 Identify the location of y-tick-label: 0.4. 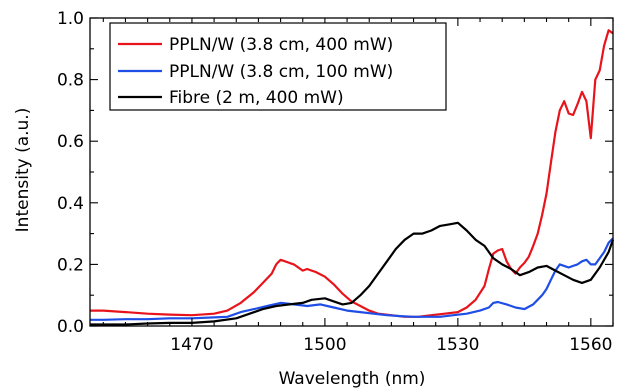
(70, 204).